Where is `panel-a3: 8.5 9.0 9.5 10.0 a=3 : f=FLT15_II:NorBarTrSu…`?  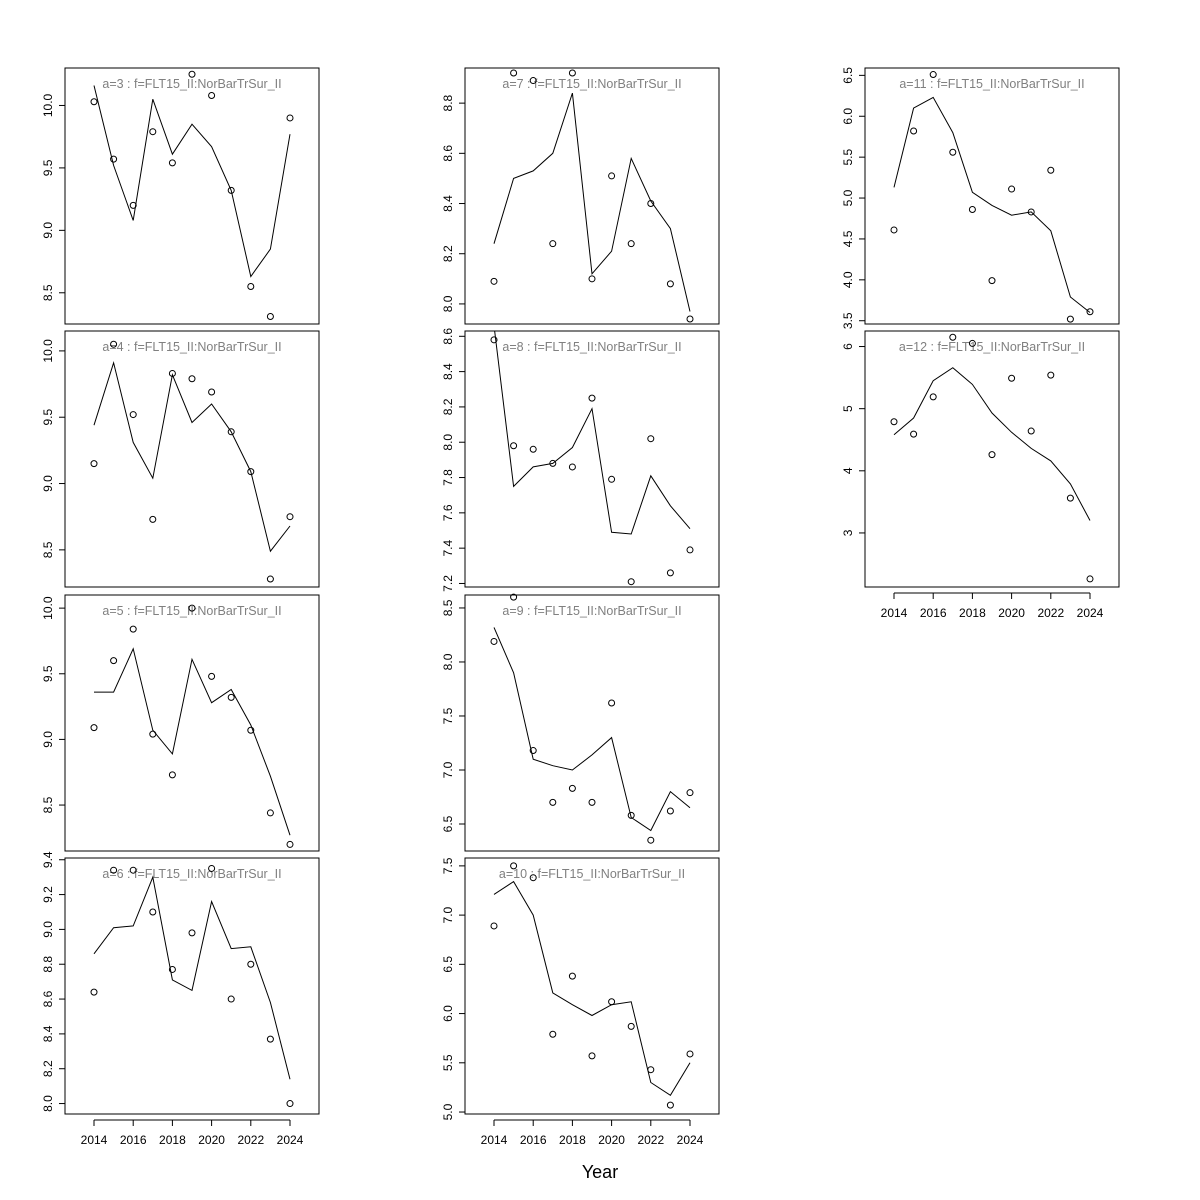 panel-a3: 8.5 9.0 9.5 10.0 a=3 : f=FLT15_II:NorBarTrSu… is located at coordinates (180, 196).